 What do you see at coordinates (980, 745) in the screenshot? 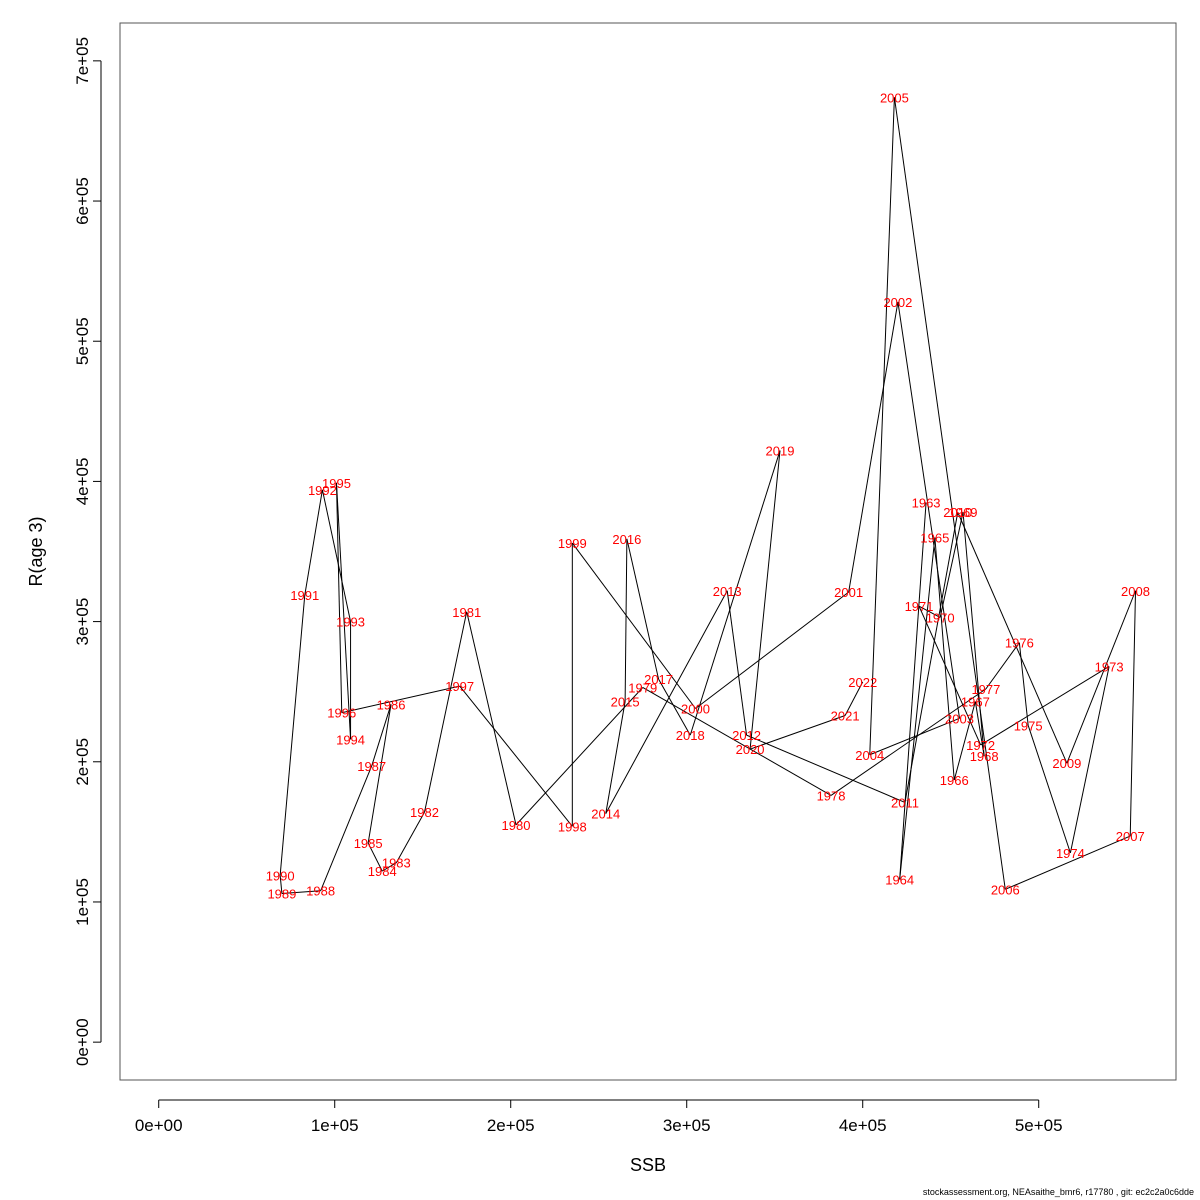
I see `year-label: 1972` at bounding box center [980, 745].